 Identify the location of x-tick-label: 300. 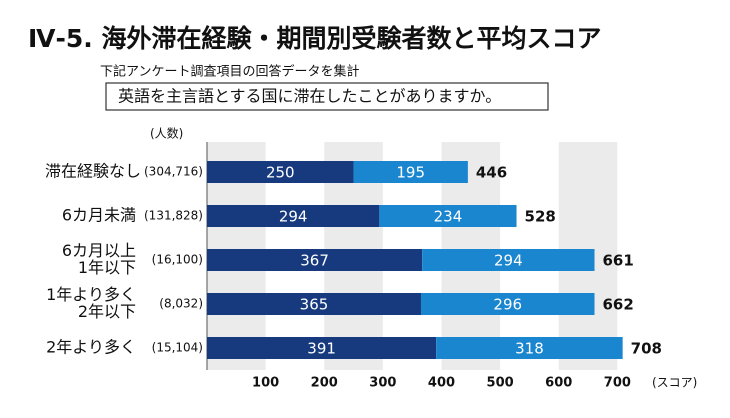
(382, 383).